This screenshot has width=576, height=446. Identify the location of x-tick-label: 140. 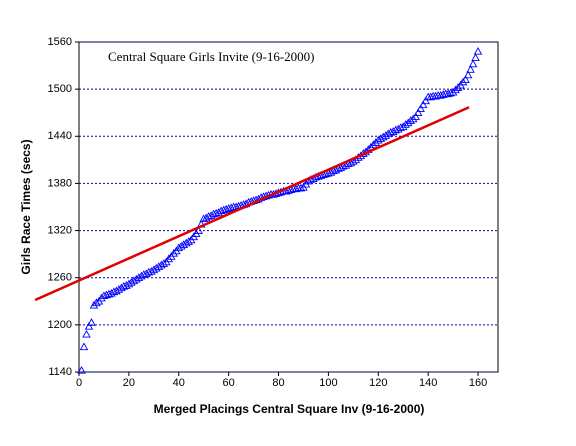
(428, 383).